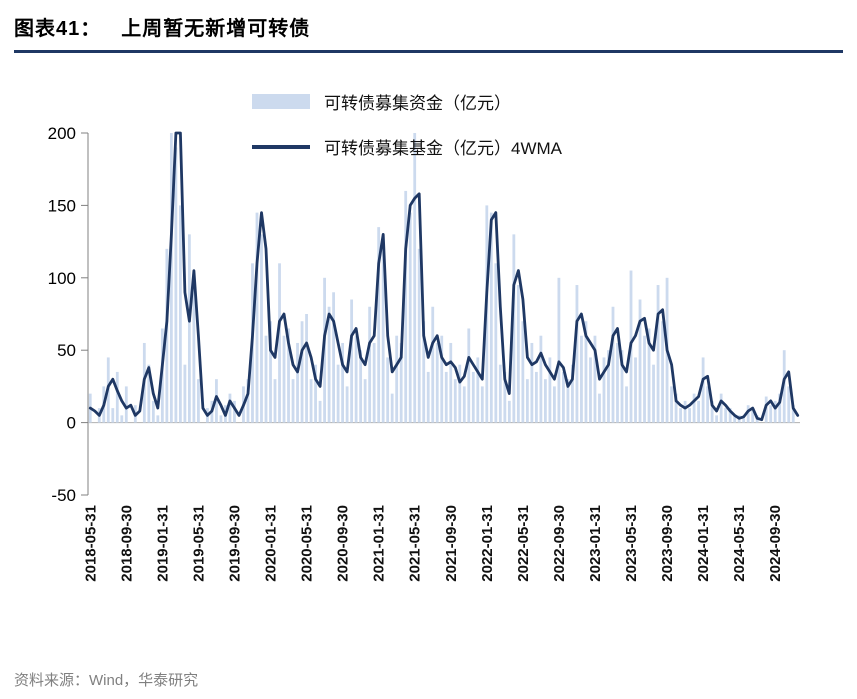 This screenshot has width=857, height=699. I want to click on svg-text: 2023-01-31, so click(595, 543).